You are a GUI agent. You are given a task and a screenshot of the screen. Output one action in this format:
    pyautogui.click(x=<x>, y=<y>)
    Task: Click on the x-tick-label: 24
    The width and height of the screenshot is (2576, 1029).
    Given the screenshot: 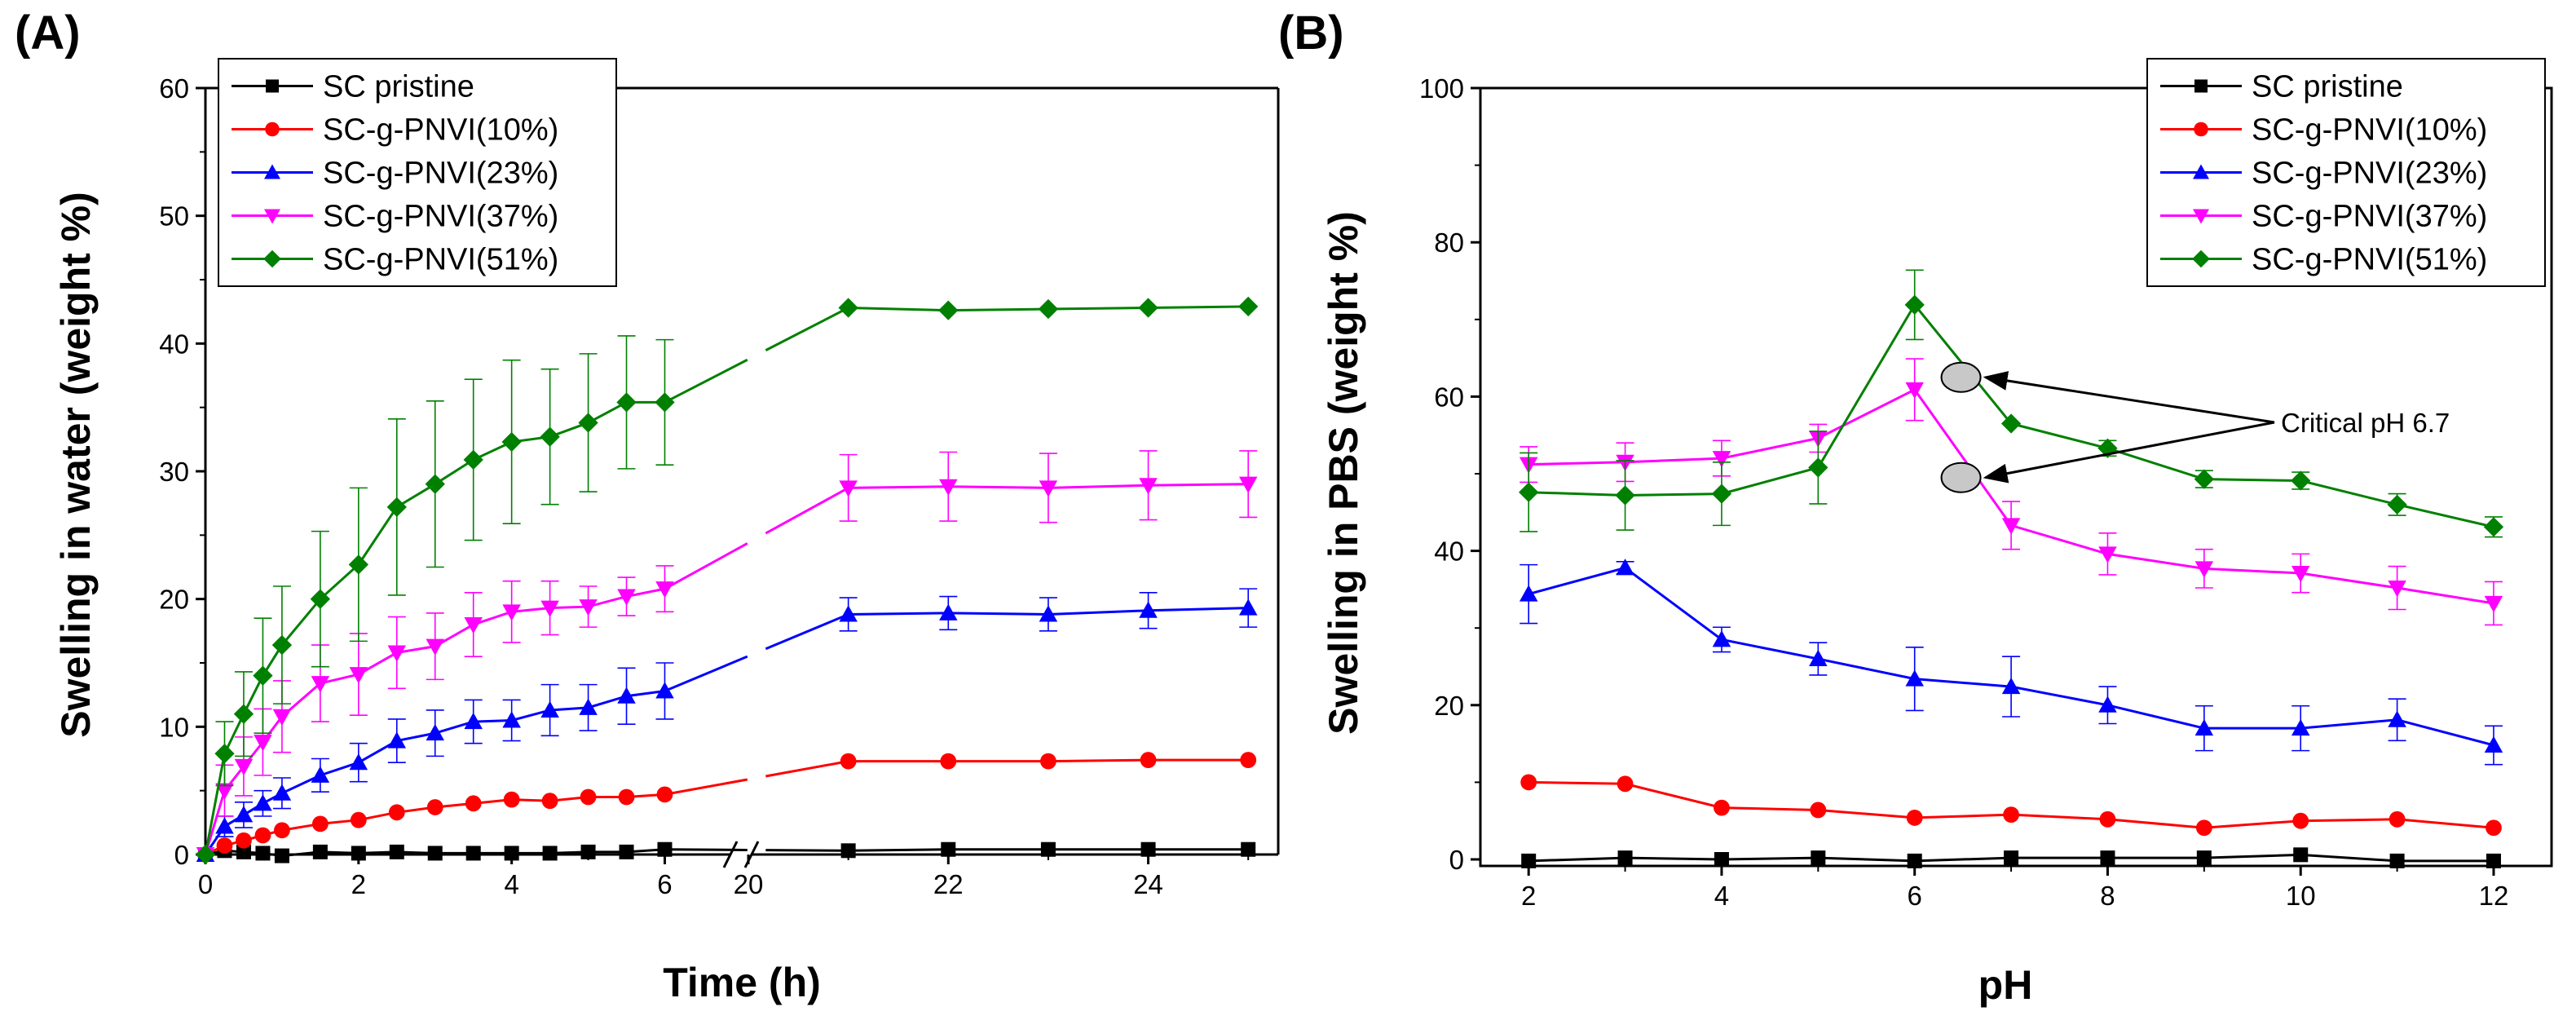 What is the action you would take?
    pyautogui.click(x=1148, y=884)
    